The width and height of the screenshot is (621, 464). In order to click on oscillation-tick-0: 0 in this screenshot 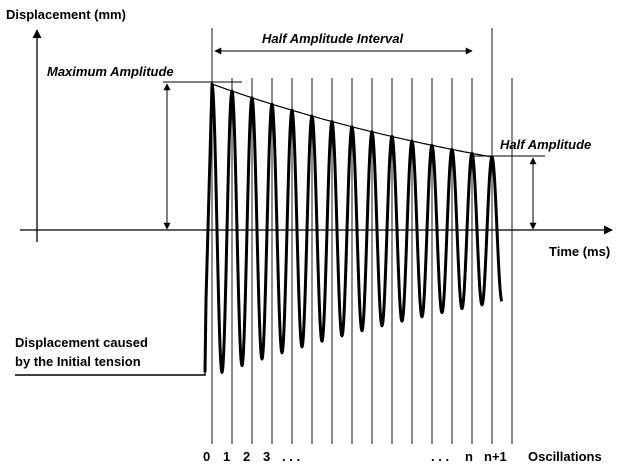, I will do `click(206, 456)`.